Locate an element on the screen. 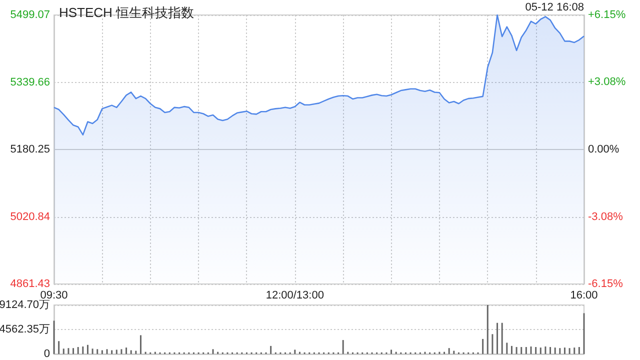  y-tick-label: 4861.43 is located at coordinates (30, 284).